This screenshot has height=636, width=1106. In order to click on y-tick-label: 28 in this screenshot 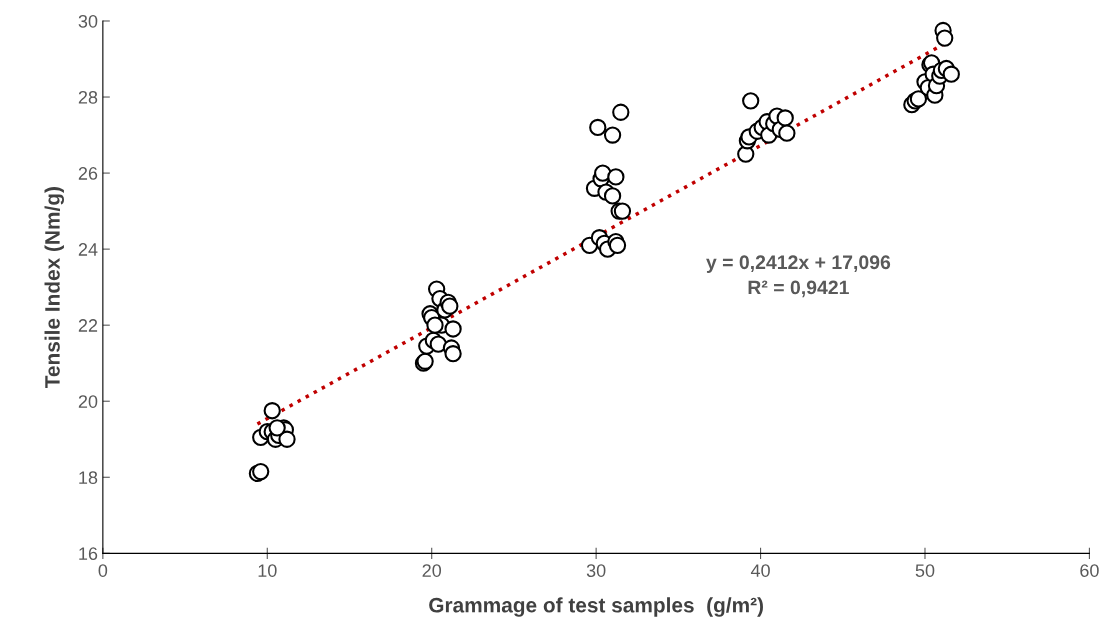, I will do `click(88, 97)`.